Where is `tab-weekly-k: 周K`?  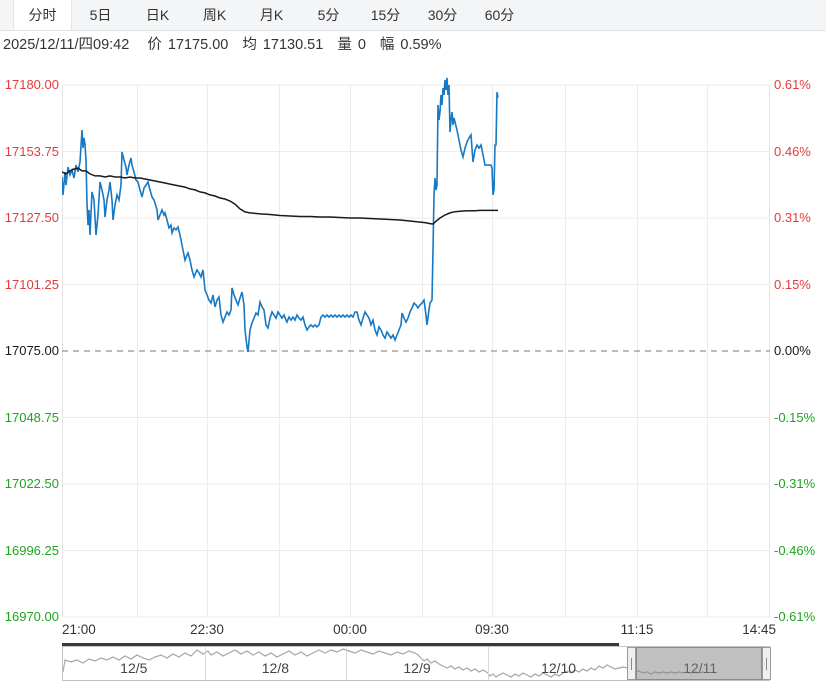 tab-weekly-k: 周K is located at coordinates (214, 15).